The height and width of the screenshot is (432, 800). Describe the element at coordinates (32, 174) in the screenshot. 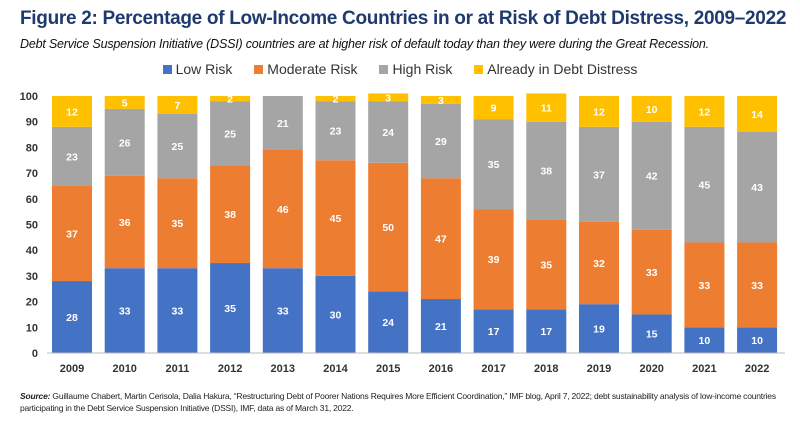

I see `y-tick-label: 70` at that location.